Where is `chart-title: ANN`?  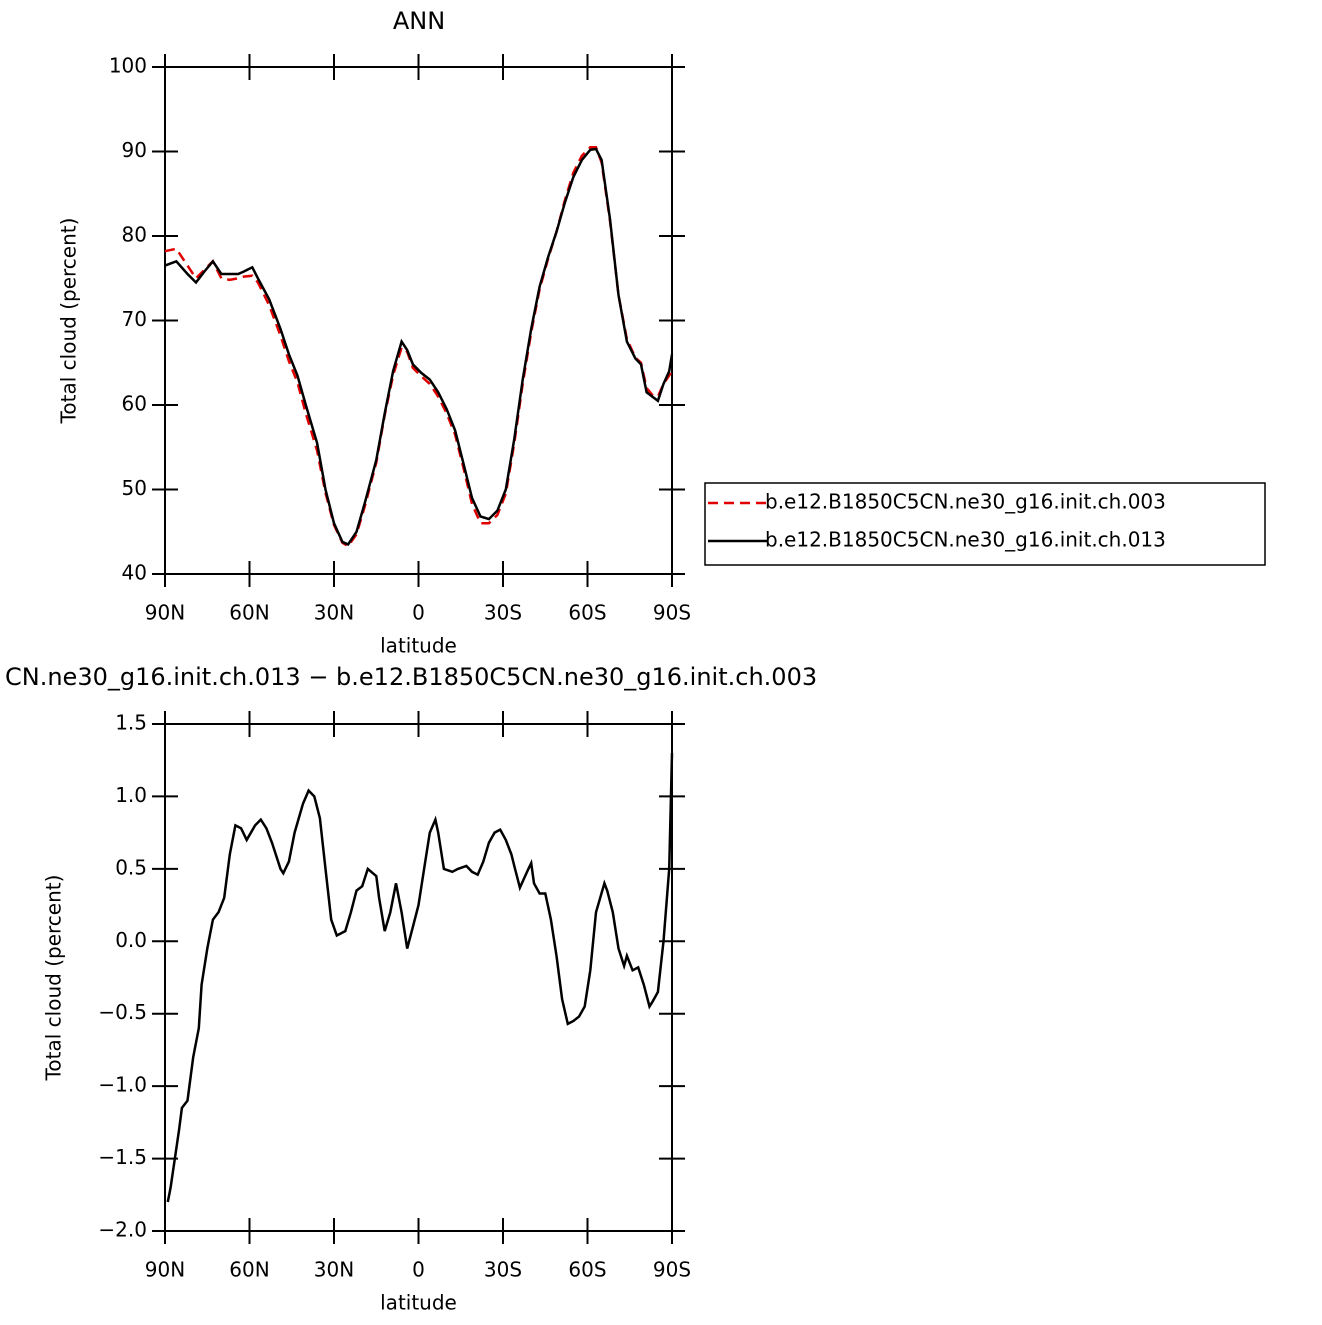 chart-title: ANN is located at coordinates (419, 21).